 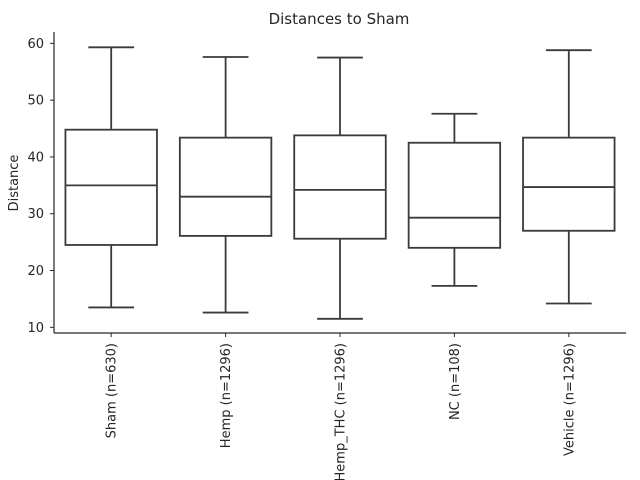 I want to click on y-axis-ticks: 10 20 30 40 50 60, so click(x=40, y=186).